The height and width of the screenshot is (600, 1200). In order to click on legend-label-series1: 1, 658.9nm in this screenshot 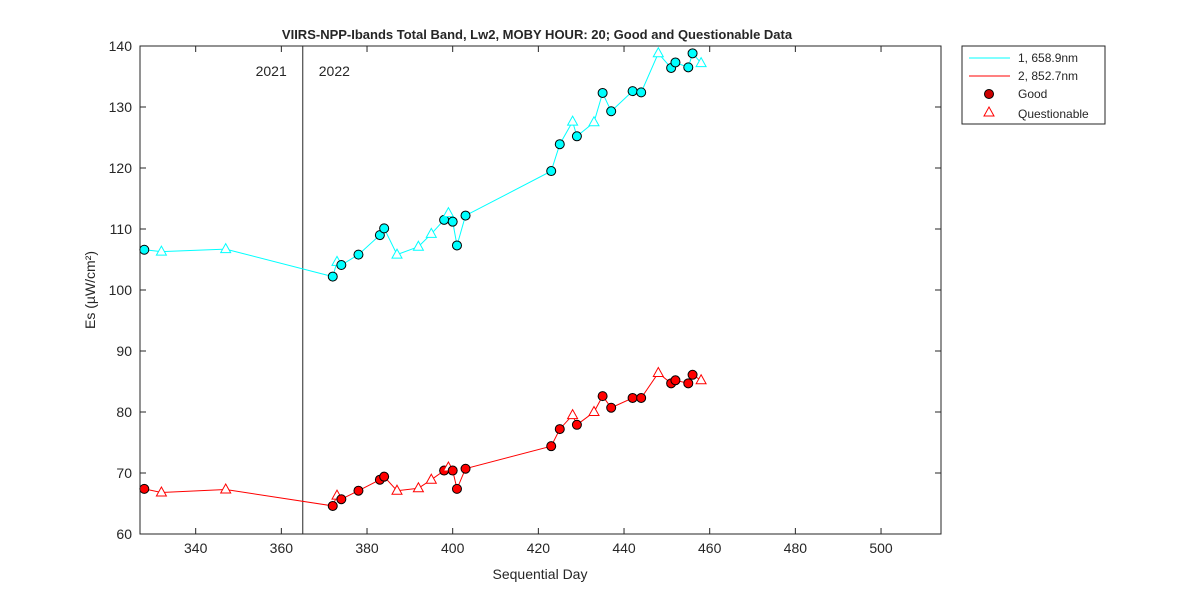, I will do `click(1048, 58)`.